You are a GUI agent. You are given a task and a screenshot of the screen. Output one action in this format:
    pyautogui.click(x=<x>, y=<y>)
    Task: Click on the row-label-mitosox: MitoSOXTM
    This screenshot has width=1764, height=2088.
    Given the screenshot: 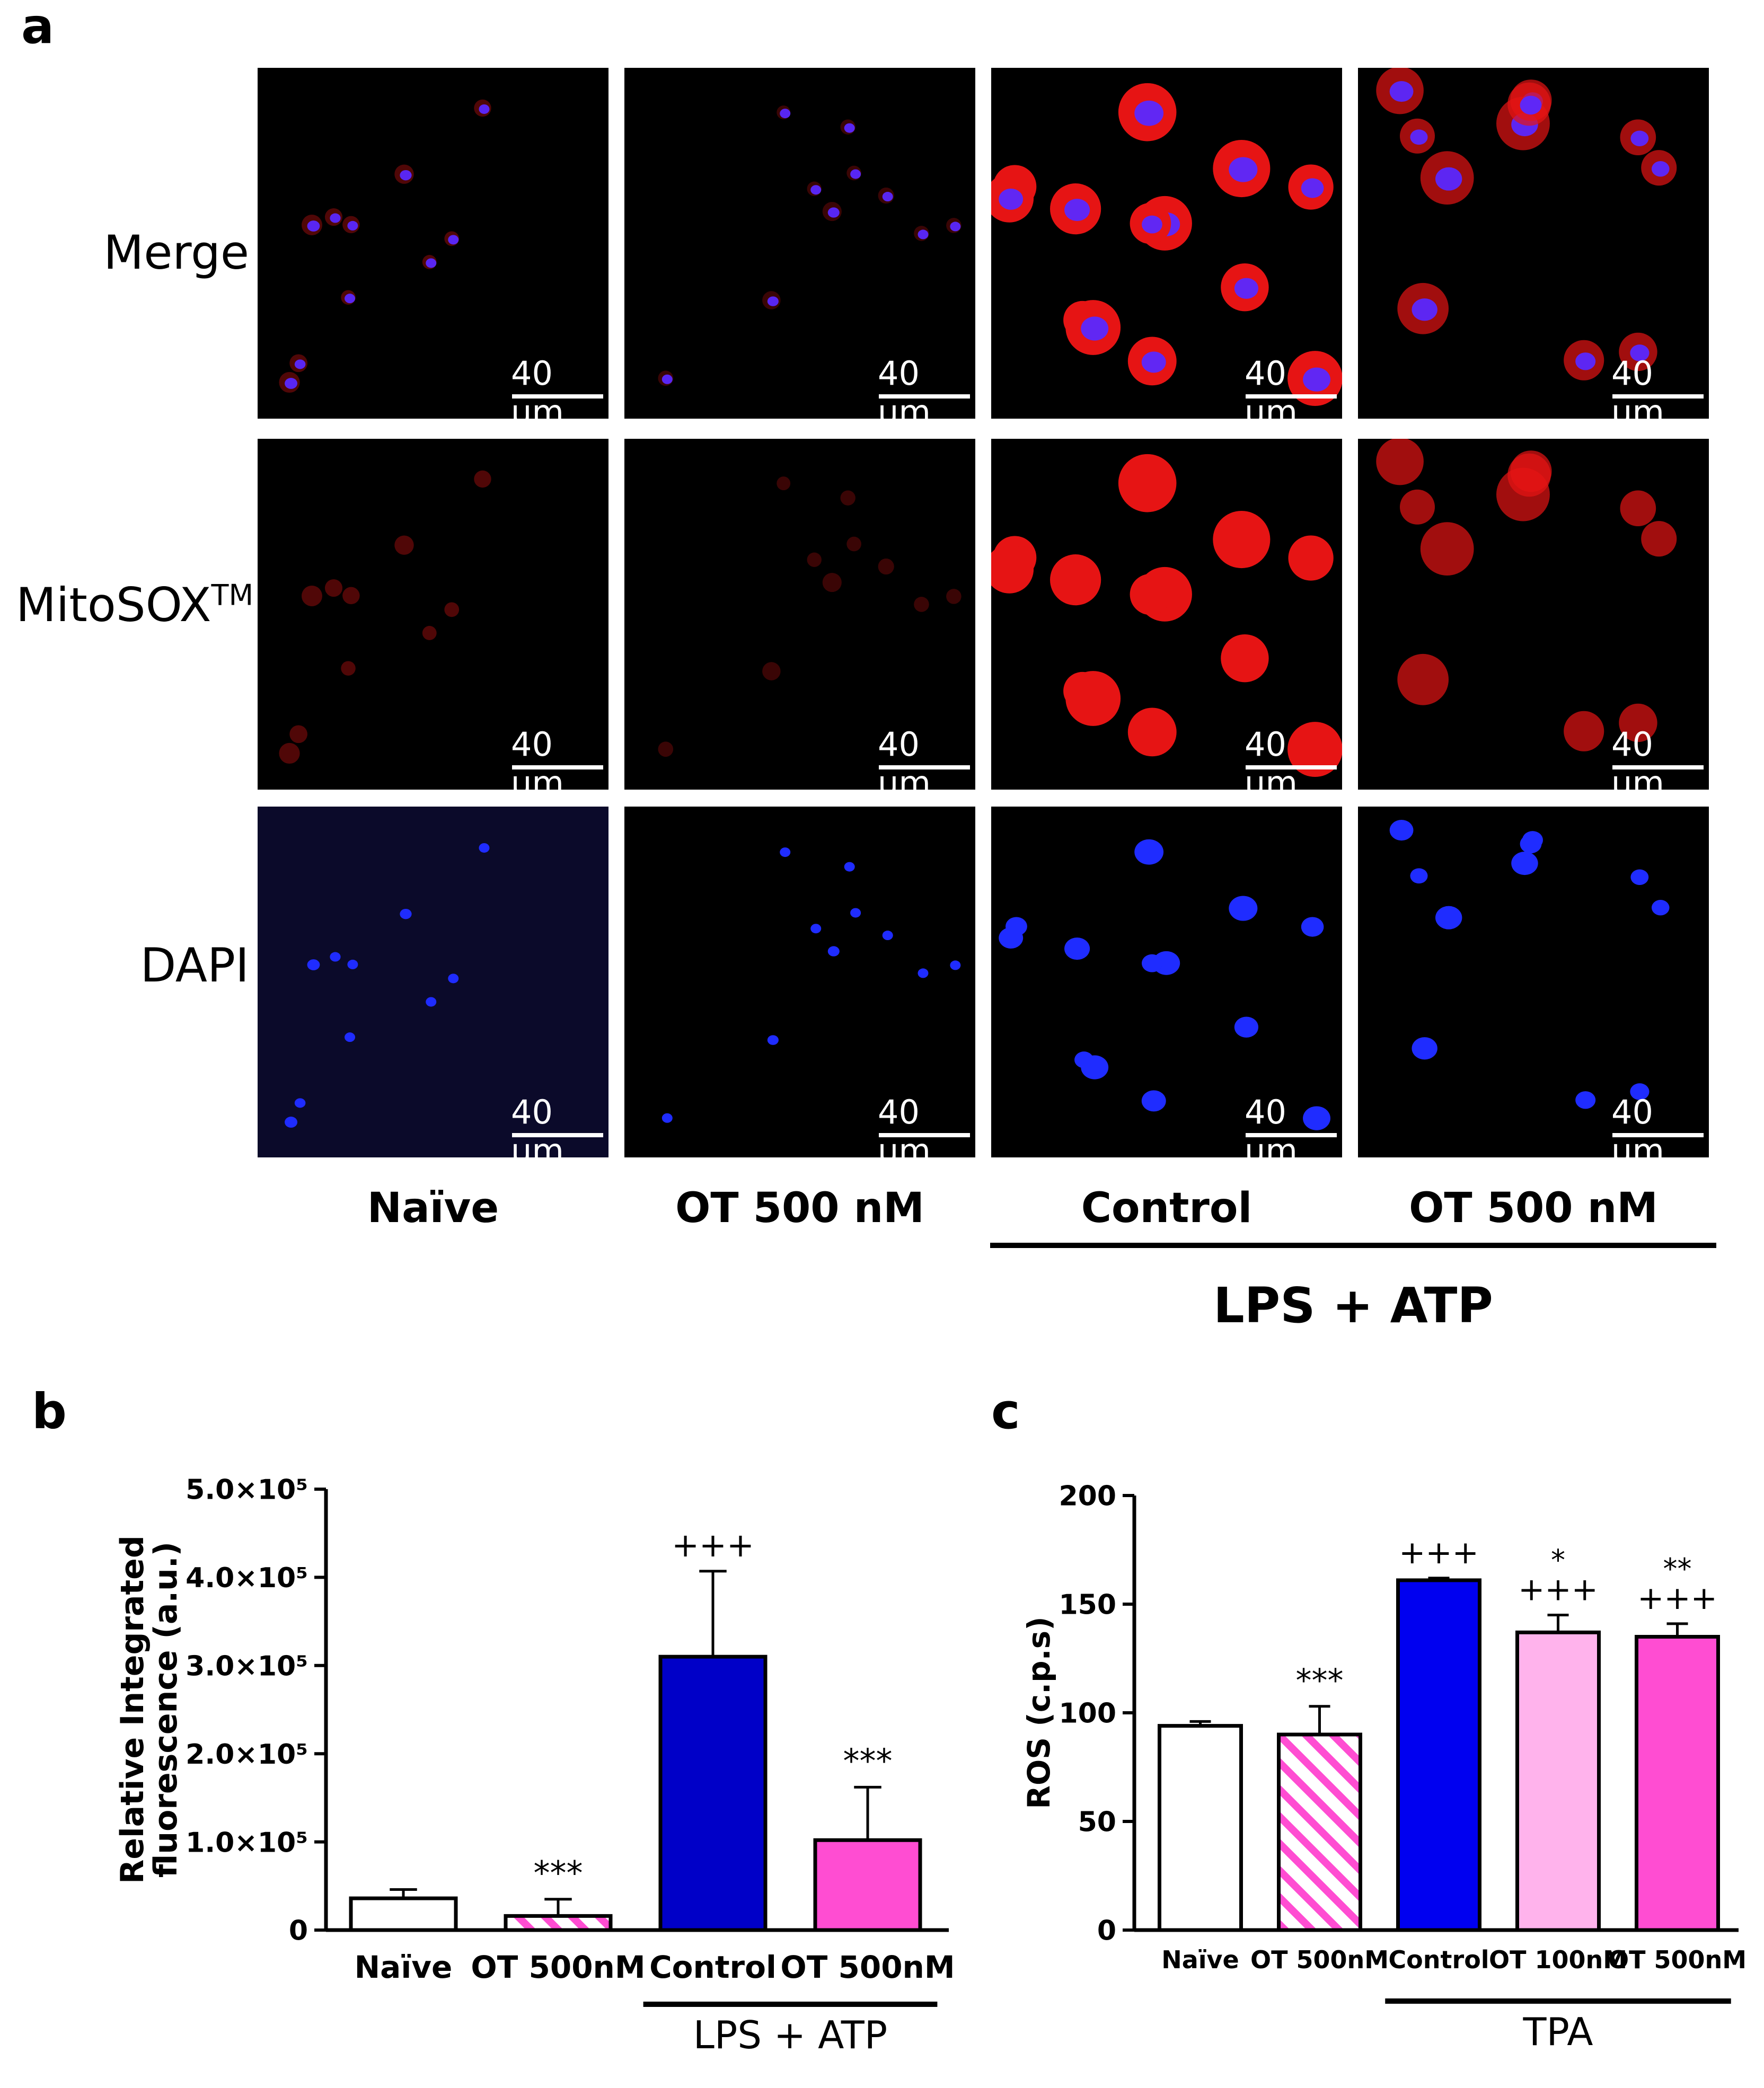 What is the action you would take?
    pyautogui.click(x=134, y=605)
    